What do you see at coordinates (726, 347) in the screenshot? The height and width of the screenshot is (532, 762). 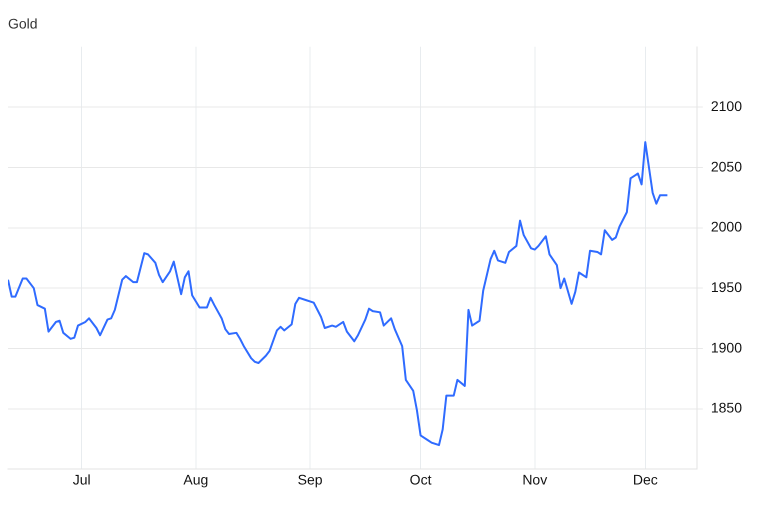 I see `y-tick-label: 1900` at bounding box center [726, 347].